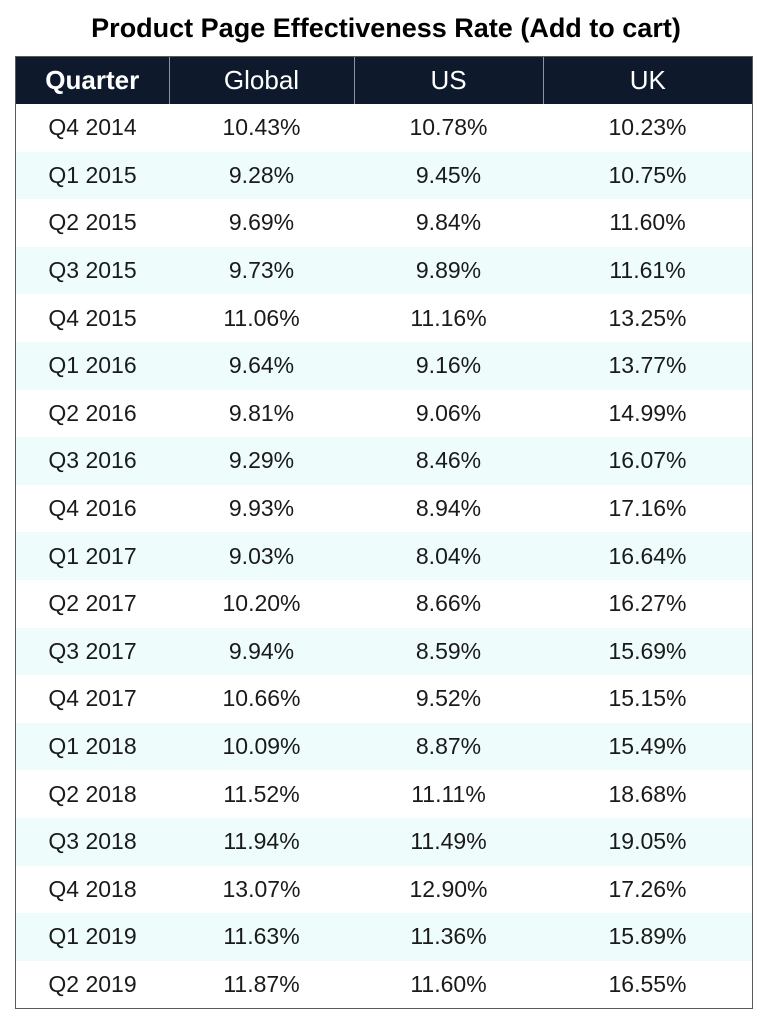 This screenshot has height=1024, width=772. Describe the element at coordinates (261, 127) in the screenshot. I see `cell-global: 10.43%` at that location.